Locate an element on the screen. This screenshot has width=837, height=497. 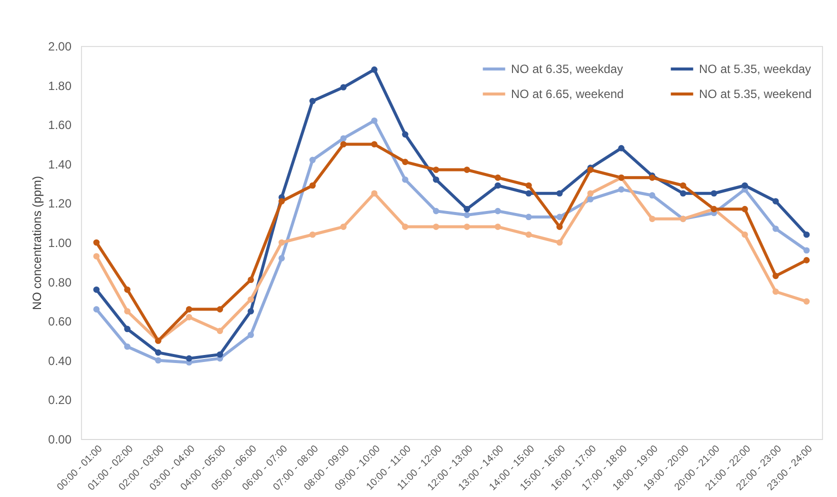
y-tick-label: 0.20 is located at coordinates (60, 400).